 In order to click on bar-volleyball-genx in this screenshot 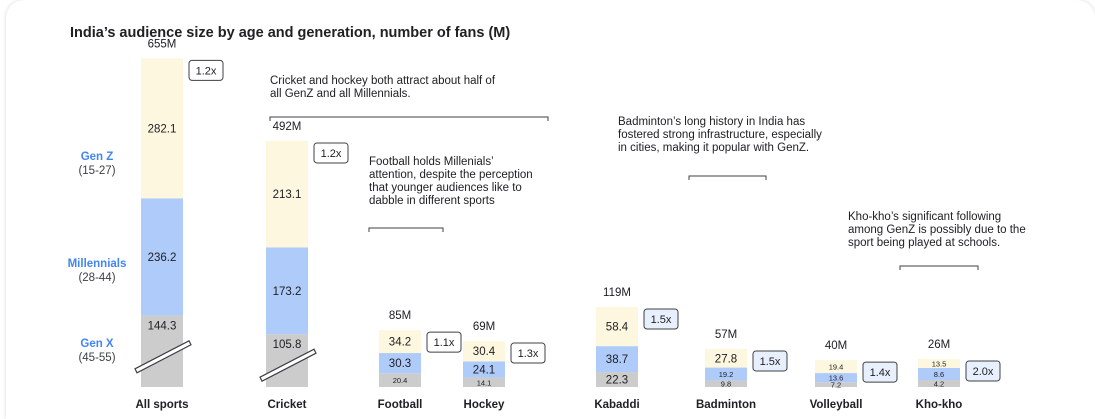, I will do `click(836, 384)`.